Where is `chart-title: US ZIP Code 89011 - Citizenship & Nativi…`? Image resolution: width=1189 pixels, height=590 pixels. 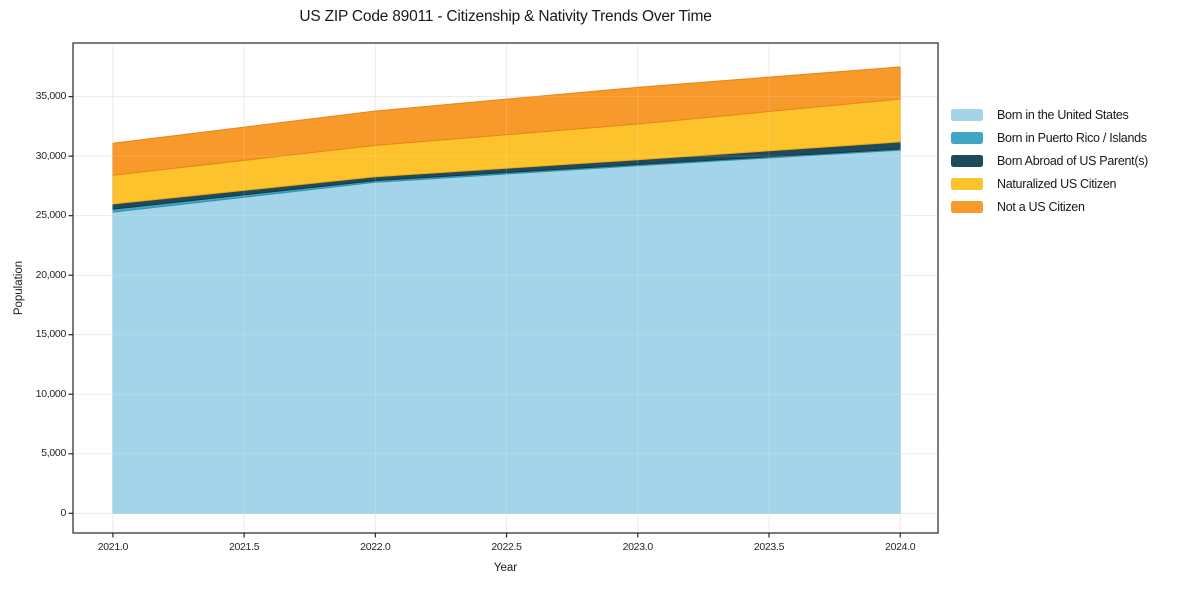 chart-title: US ZIP Code 89011 - Citizenship & Nativi… is located at coordinates (505, 16).